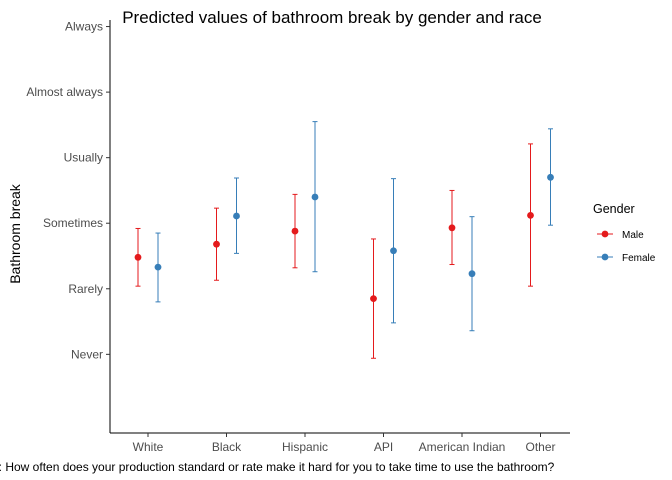 This screenshot has width=672, height=480. What do you see at coordinates (614, 209) in the screenshot?
I see `legend-title: Gender` at bounding box center [614, 209].